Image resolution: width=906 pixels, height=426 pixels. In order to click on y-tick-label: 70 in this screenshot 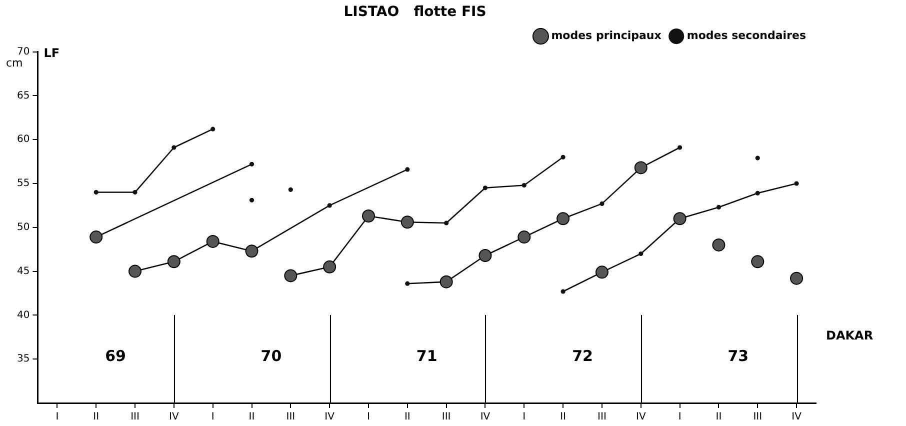, I will do `click(23, 52)`.